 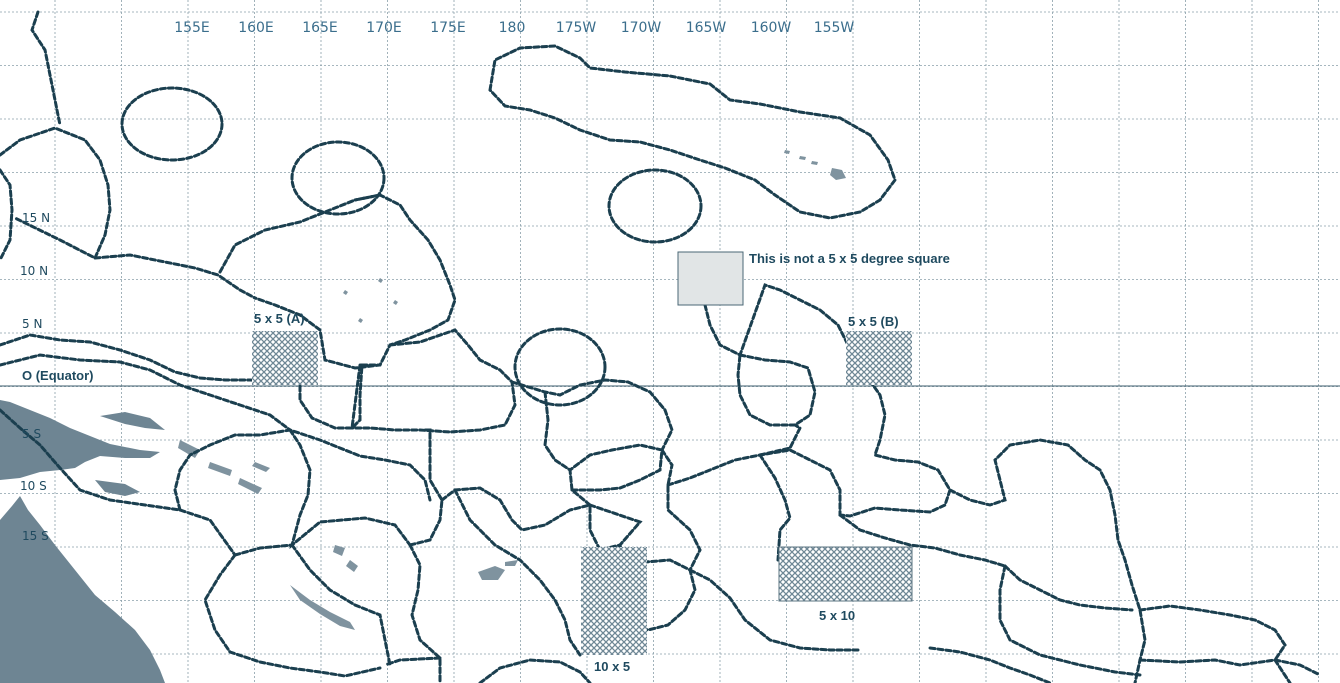 What do you see at coordinates (117, 488) in the screenshot?
I see `png-east-tip` at bounding box center [117, 488].